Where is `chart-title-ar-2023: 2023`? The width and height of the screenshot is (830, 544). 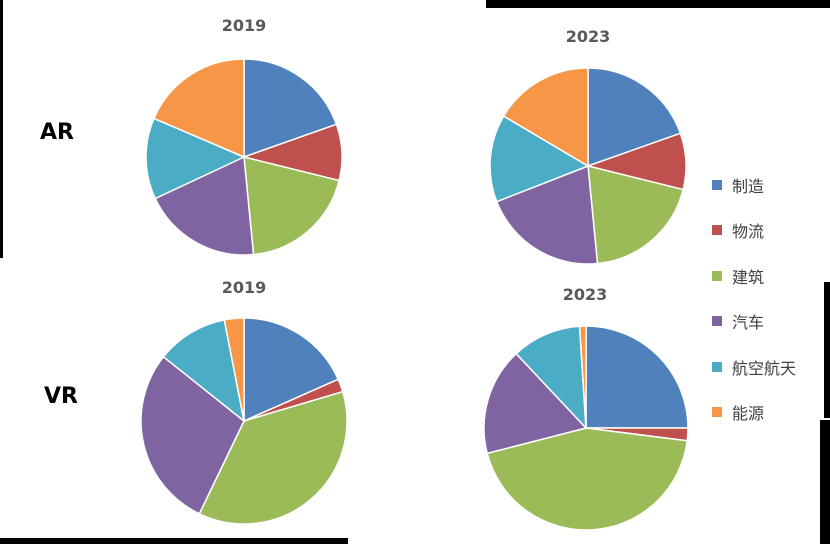
chart-title-ar-2023: 2023 is located at coordinates (588, 36).